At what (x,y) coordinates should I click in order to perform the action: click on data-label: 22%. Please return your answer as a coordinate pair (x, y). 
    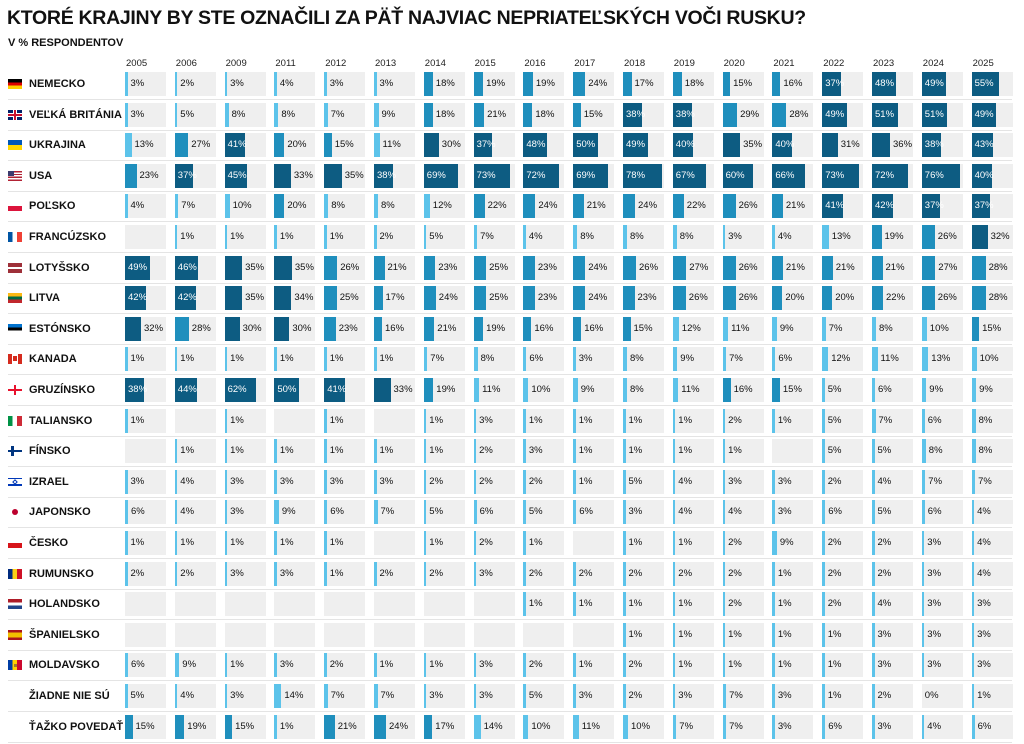
    Looking at the image, I should click on (696, 206).